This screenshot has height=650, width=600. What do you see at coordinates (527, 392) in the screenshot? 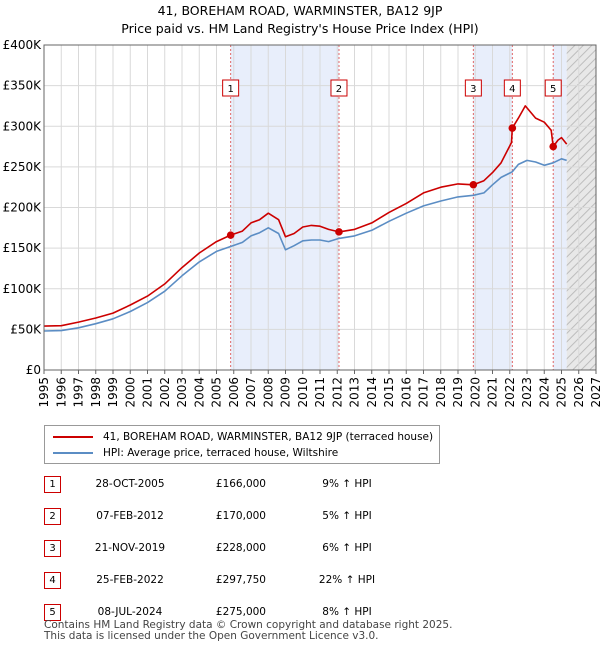
I see `x-tick-label: 2023` at bounding box center [527, 392].